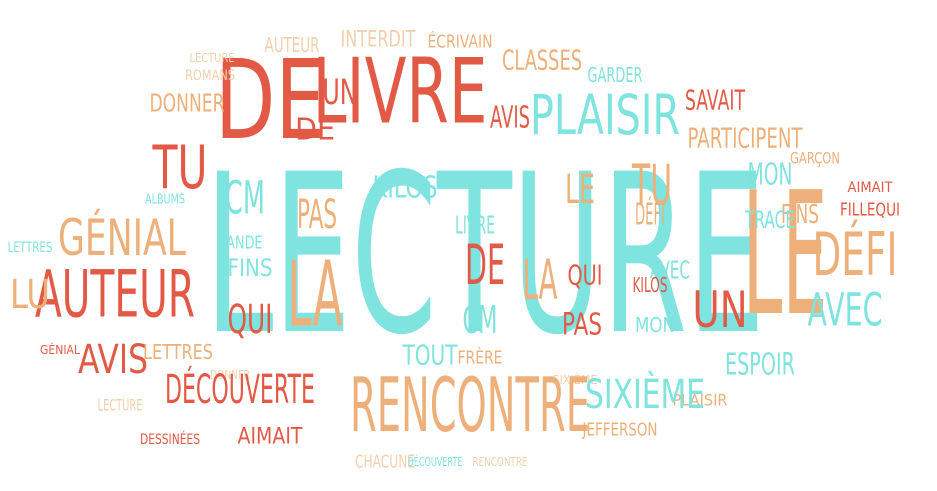 The width and height of the screenshot is (937, 491). I want to click on word: DESSINÉES, so click(170, 439).